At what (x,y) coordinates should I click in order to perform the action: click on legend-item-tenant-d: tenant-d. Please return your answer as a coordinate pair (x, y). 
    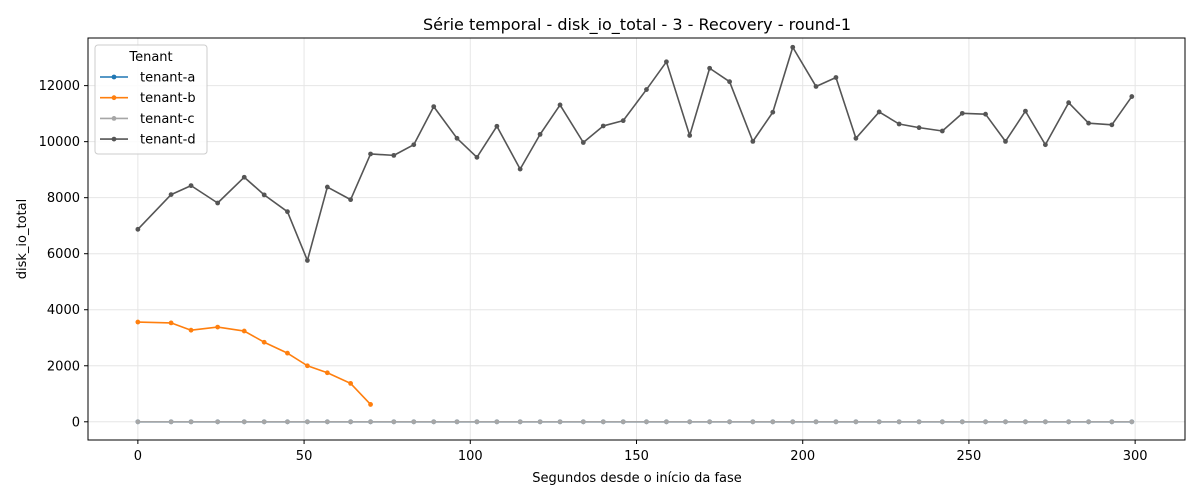
    Looking at the image, I should click on (148, 140).